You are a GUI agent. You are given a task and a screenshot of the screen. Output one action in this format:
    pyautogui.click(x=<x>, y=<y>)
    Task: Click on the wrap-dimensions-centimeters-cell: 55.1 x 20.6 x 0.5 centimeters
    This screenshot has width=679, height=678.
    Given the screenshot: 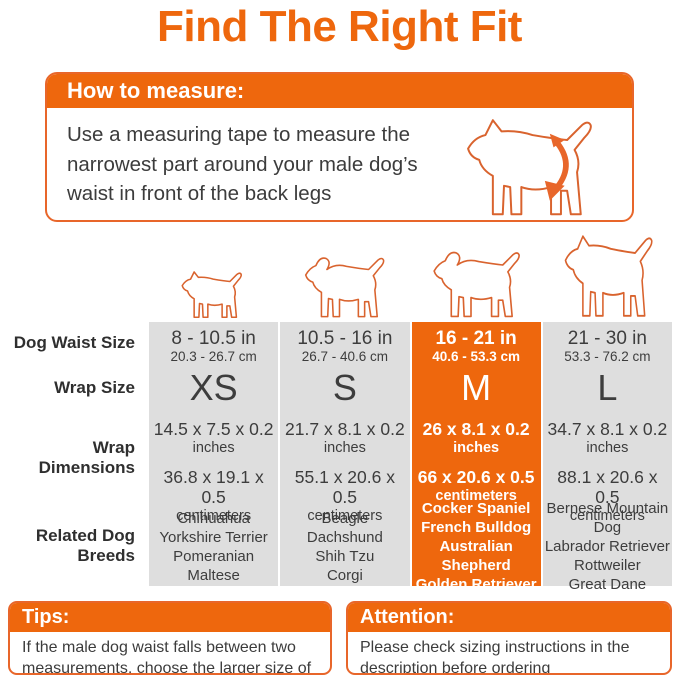 What is the action you would take?
    pyautogui.click(x=344, y=495)
    